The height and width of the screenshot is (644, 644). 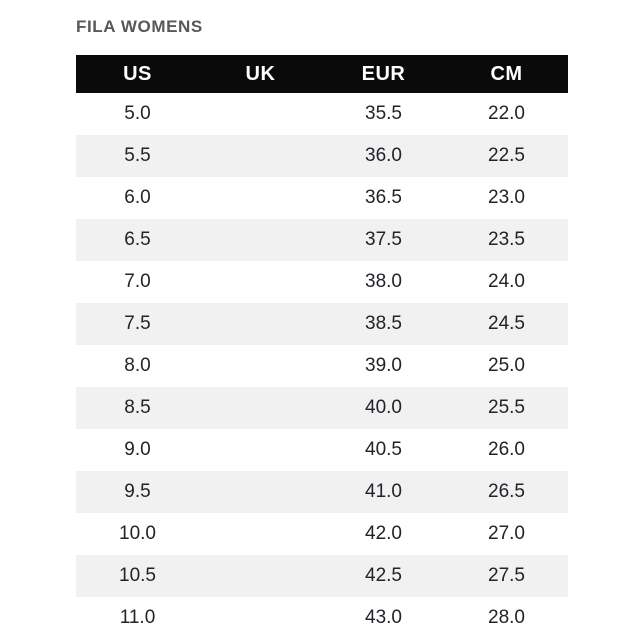 I want to click on table-row: 7.5 38.5 24.5, so click(x=322, y=324).